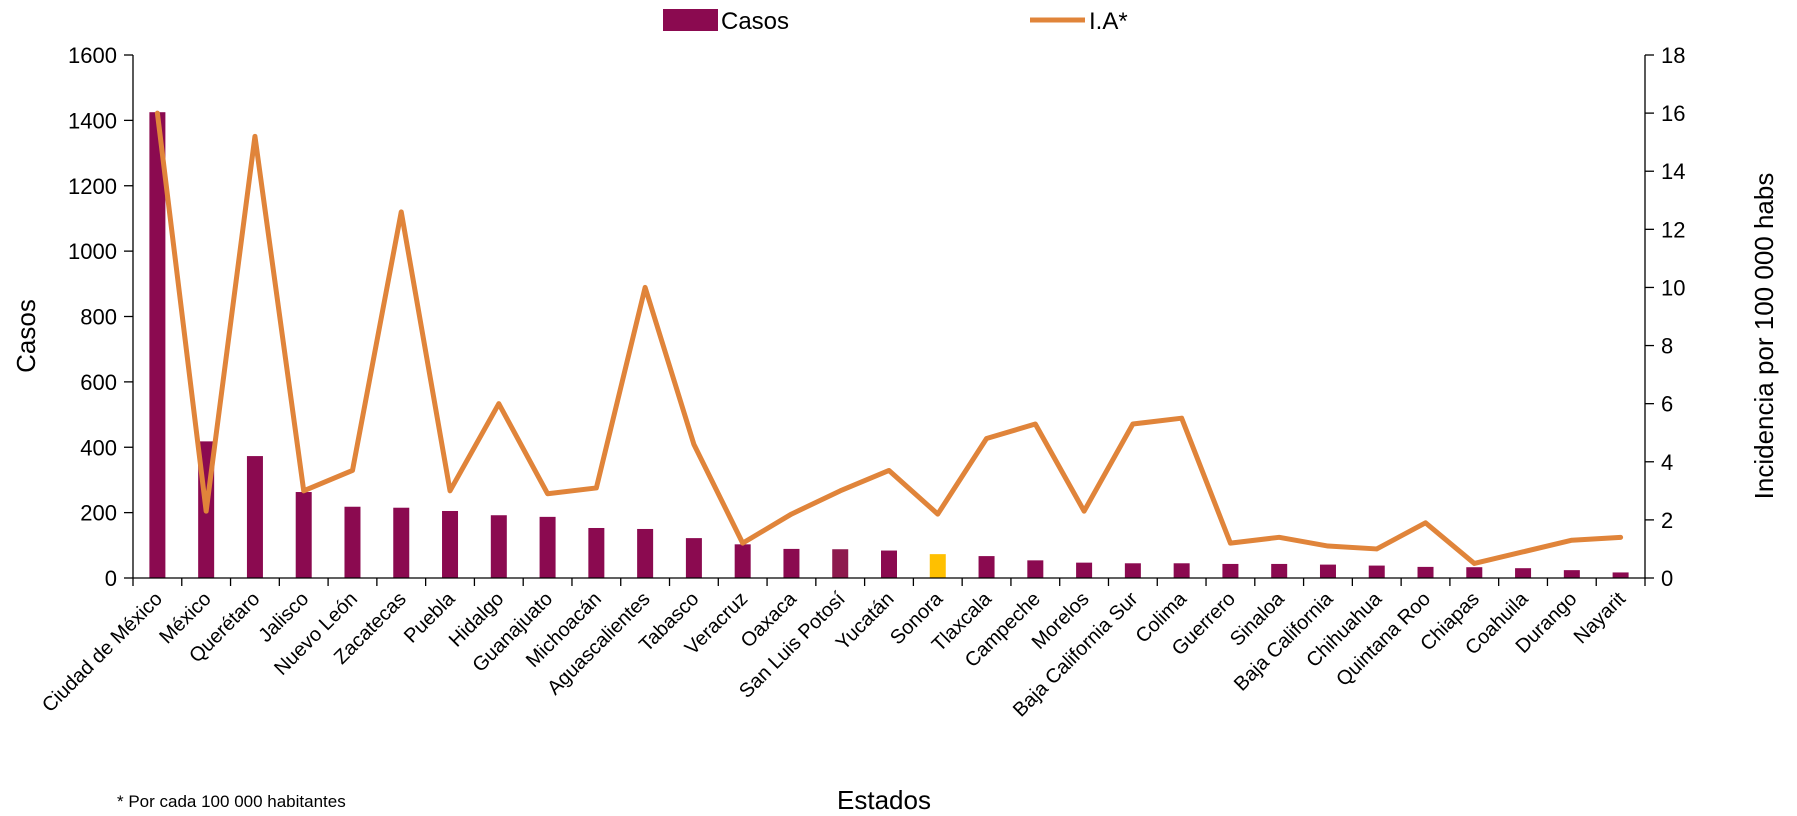 Image resolution: width=1797 pixels, height=816 pixels. What do you see at coordinates (1673, 229) in the screenshot?
I see `y2-tick-label: 12` at bounding box center [1673, 229].